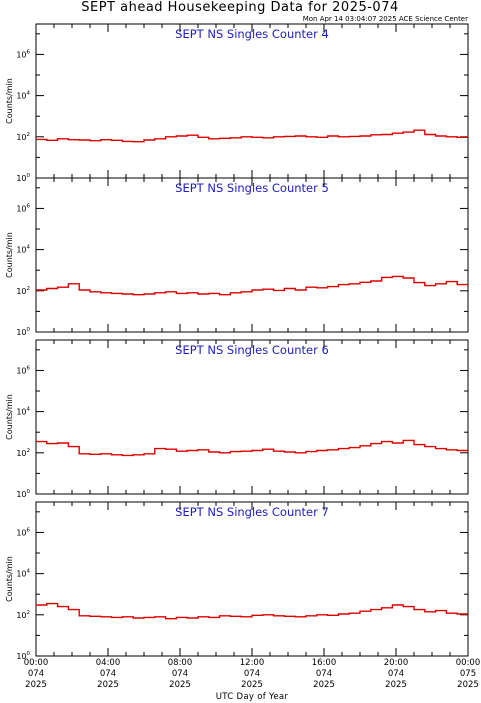 This screenshot has height=703, width=481. What do you see at coordinates (108, 663) in the screenshot?
I see `x-tick-label: 04:00` at bounding box center [108, 663].